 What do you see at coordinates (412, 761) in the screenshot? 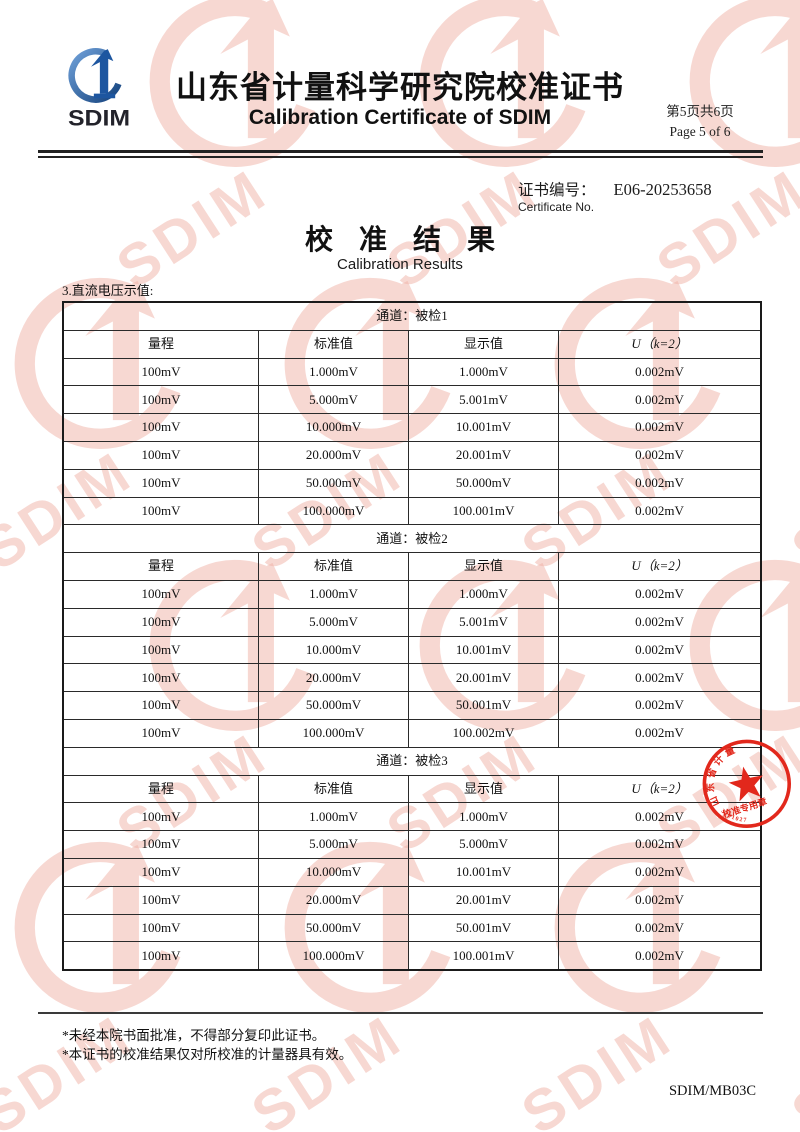
I see `channel-header-cell: 通道：被检3` at bounding box center [412, 761].